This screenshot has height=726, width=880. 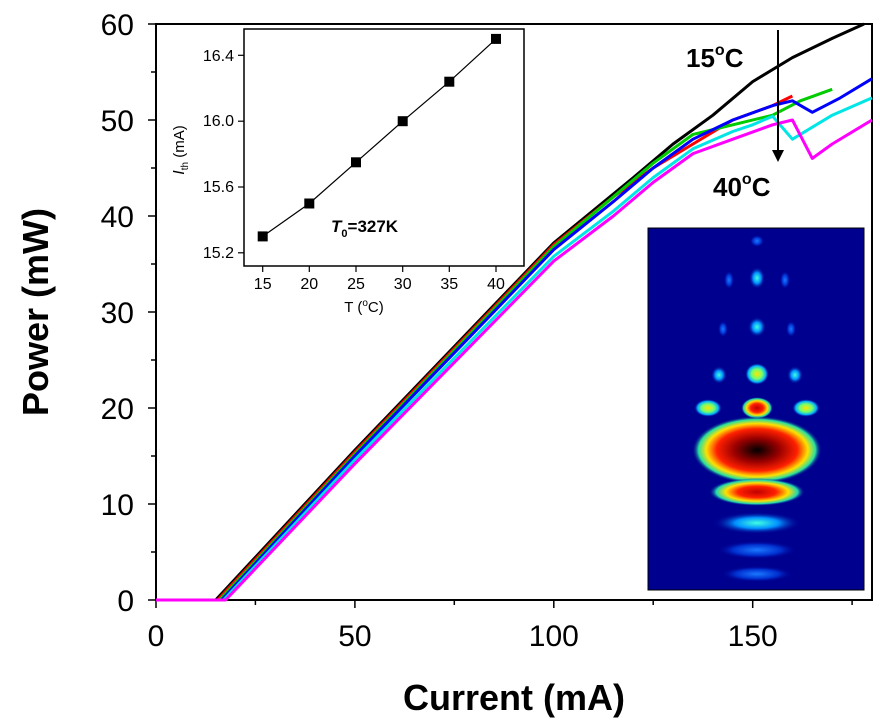 I want to click on inset-fit-line, so click(x=379, y=137).